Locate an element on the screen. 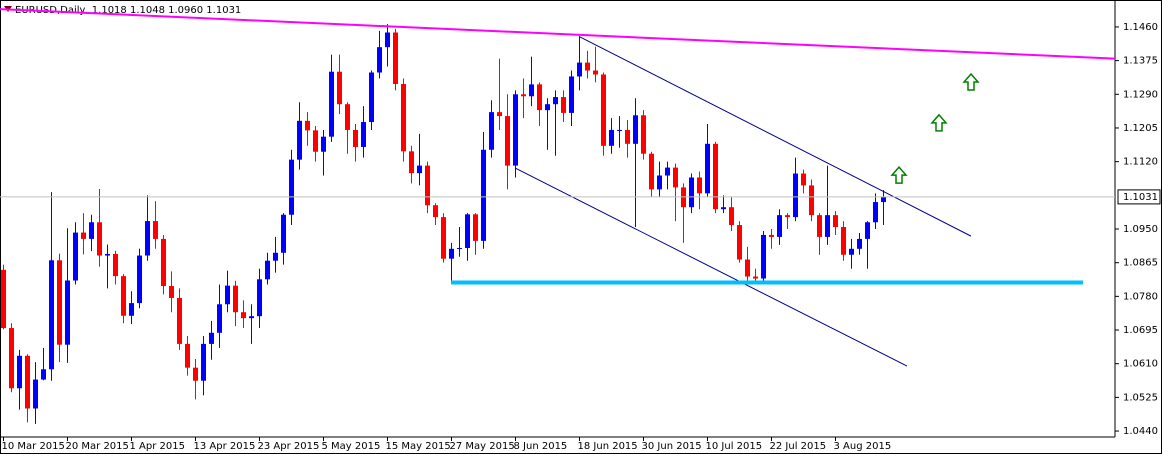  y-tick-label: 1.0440 is located at coordinates (1140, 431).